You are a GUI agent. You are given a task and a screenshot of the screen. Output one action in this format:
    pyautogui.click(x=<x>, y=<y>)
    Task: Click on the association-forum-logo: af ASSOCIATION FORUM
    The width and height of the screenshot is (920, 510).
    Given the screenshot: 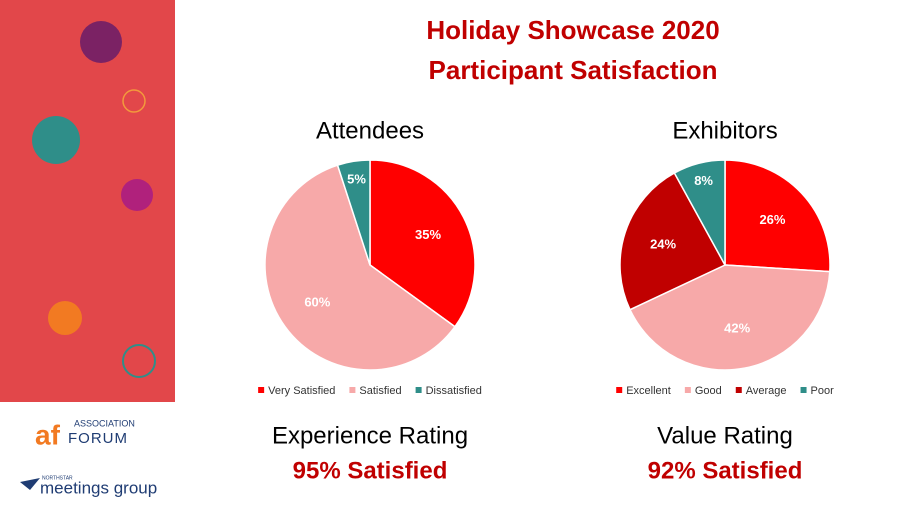 What is the action you would take?
    pyautogui.click(x=85, y=434)
    